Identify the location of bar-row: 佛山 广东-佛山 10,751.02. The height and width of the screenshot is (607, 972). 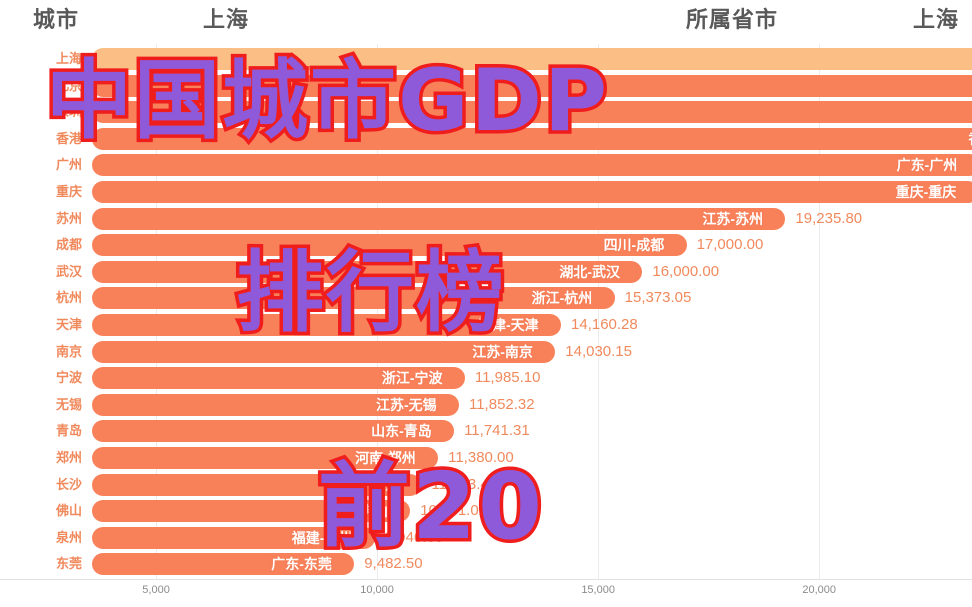
(486, 511).